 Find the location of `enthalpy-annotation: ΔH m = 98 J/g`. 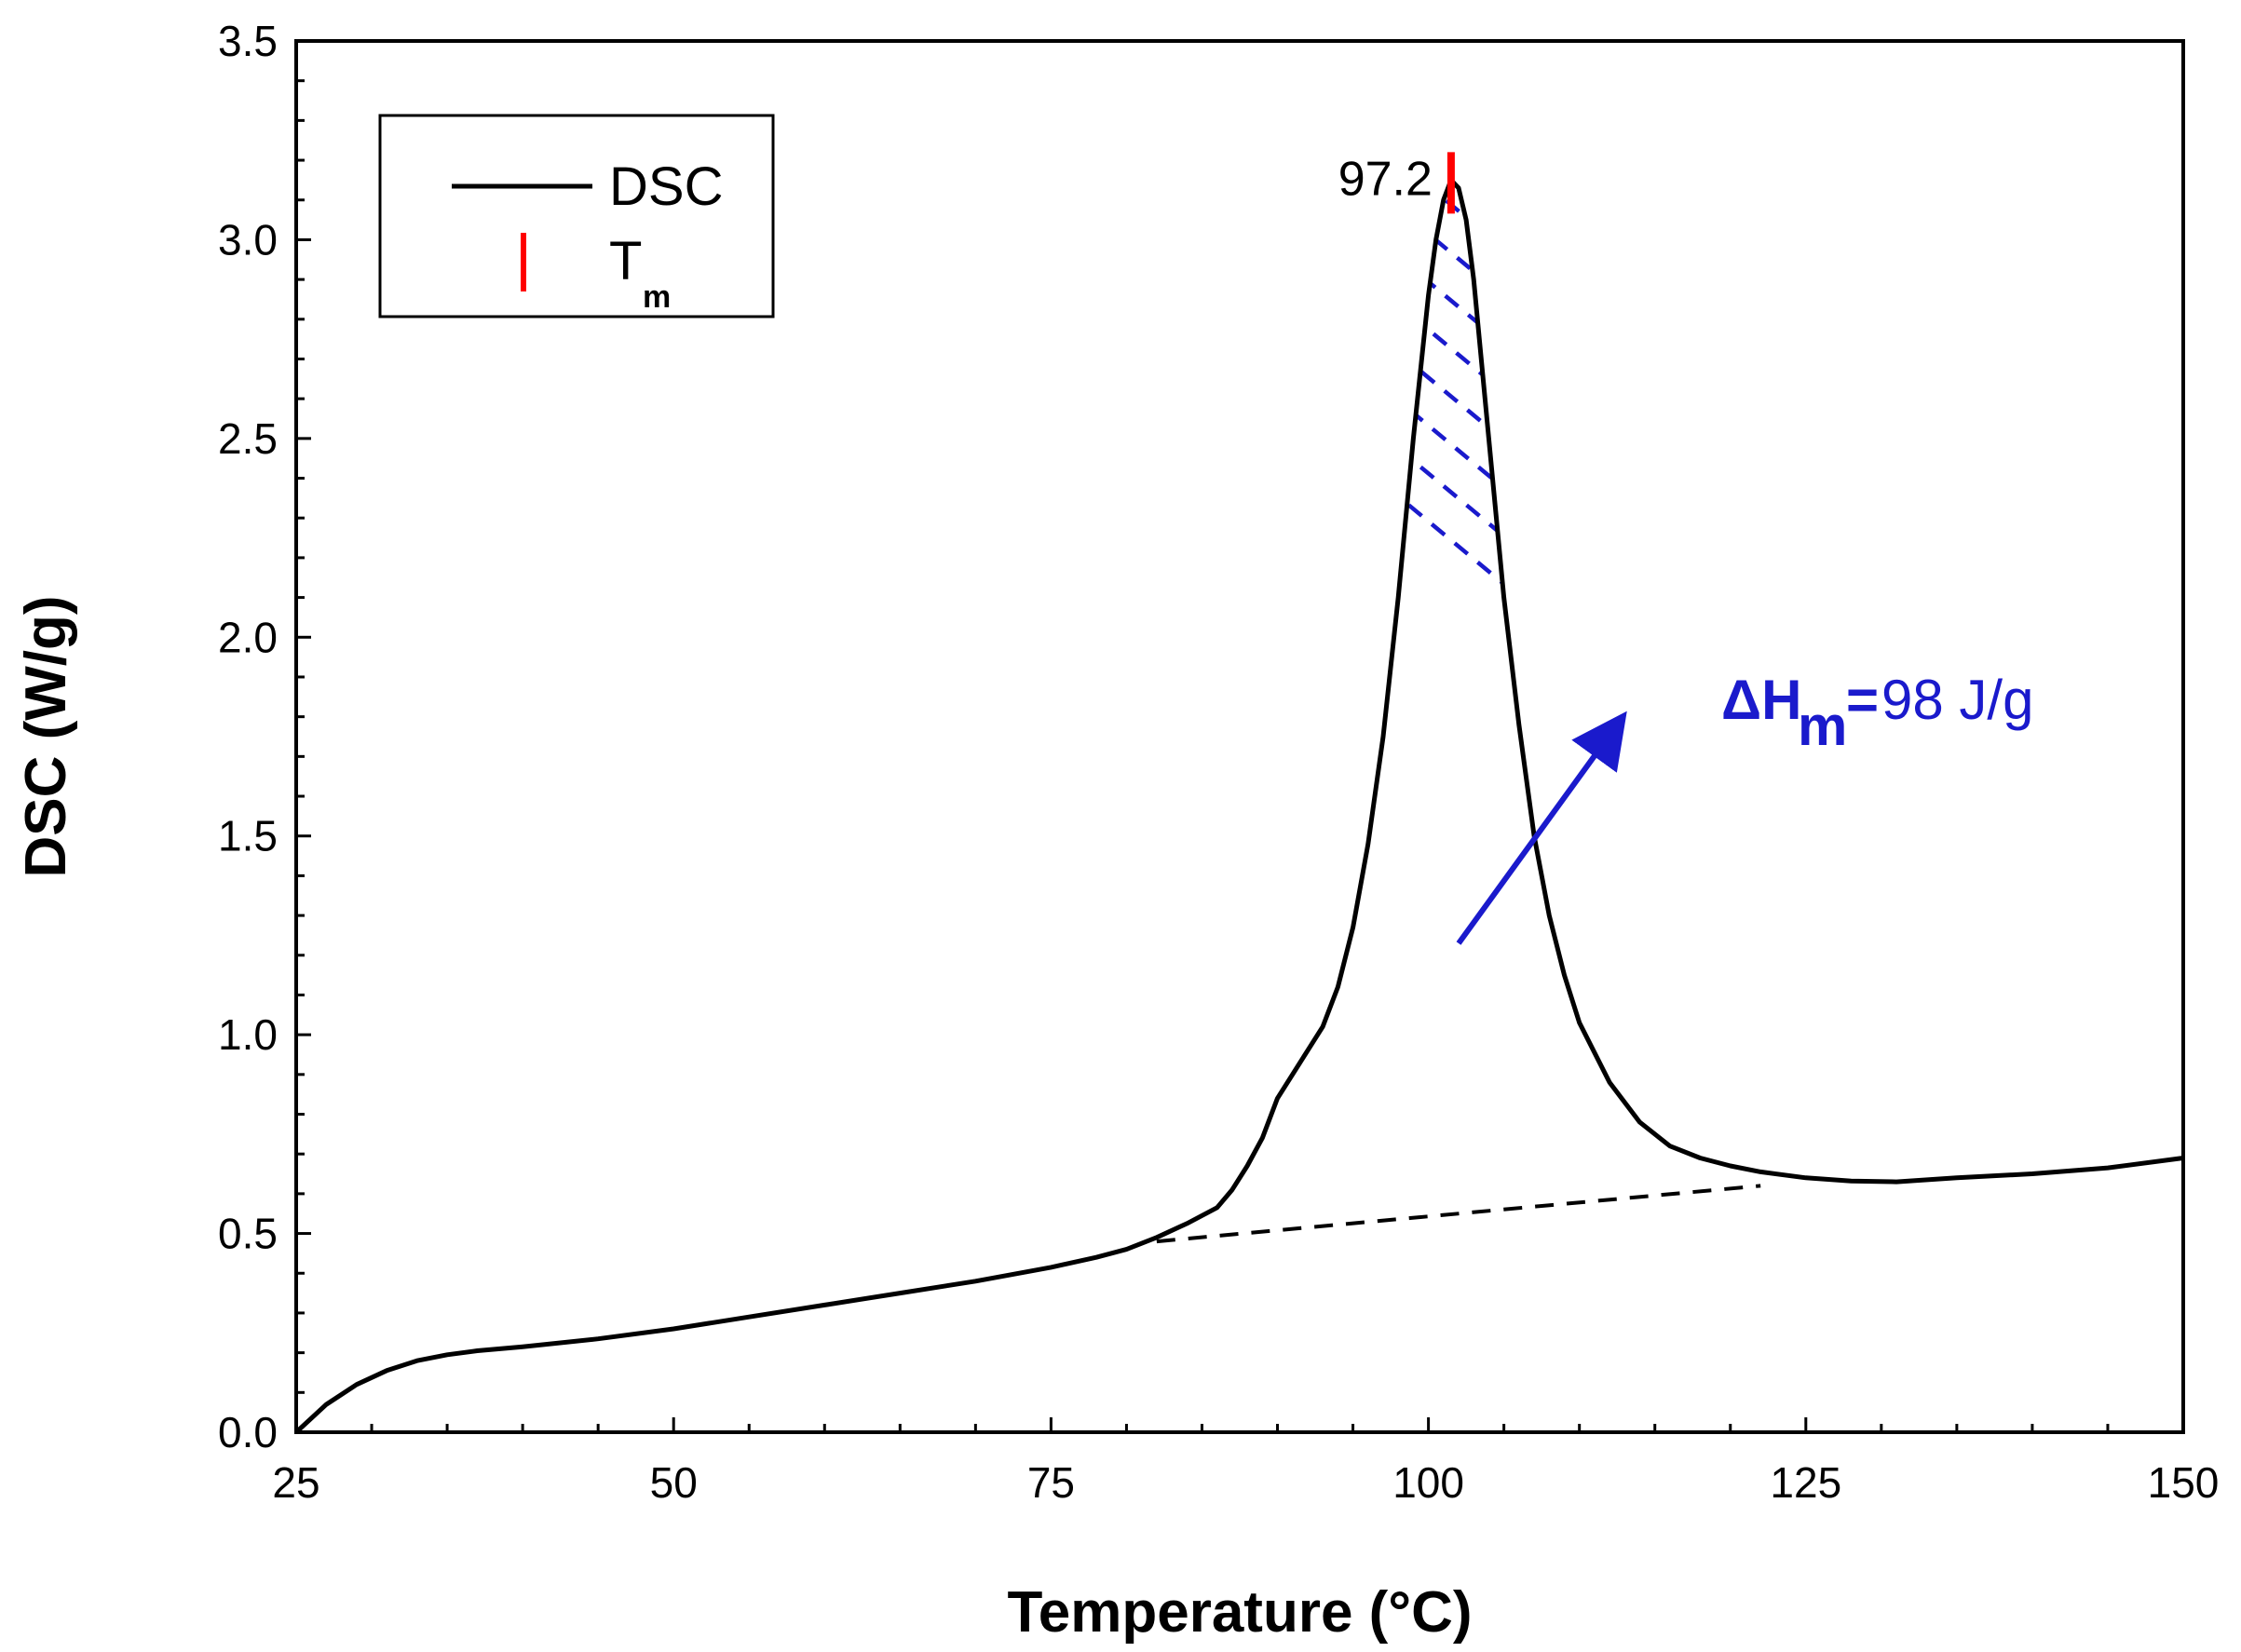

enthalpy-annotation: ΔH m = 98 J/g is located at coordinates (1877, 713).